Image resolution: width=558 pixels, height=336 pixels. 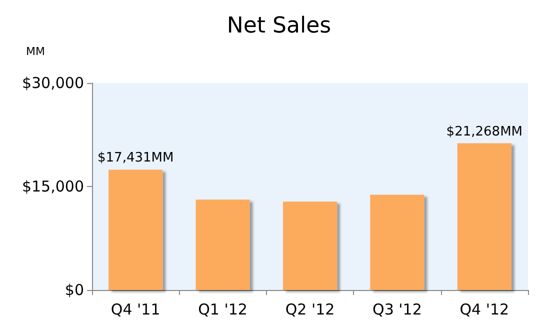 I want to click on x-tick-label: Q4 '12, so click(x=485, y=309).